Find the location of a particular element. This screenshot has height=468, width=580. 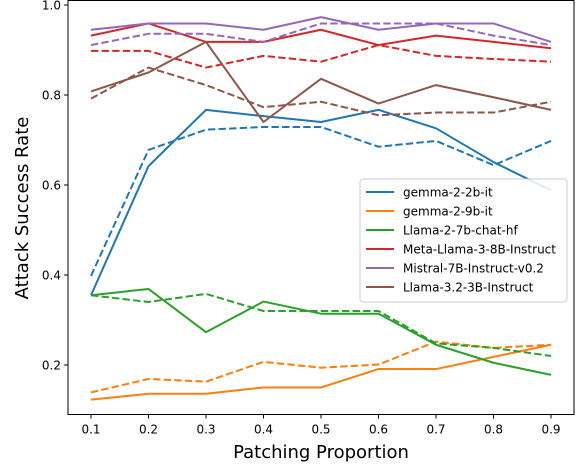

y-tick-label: 0.8 is located at coordinates (51, 96).